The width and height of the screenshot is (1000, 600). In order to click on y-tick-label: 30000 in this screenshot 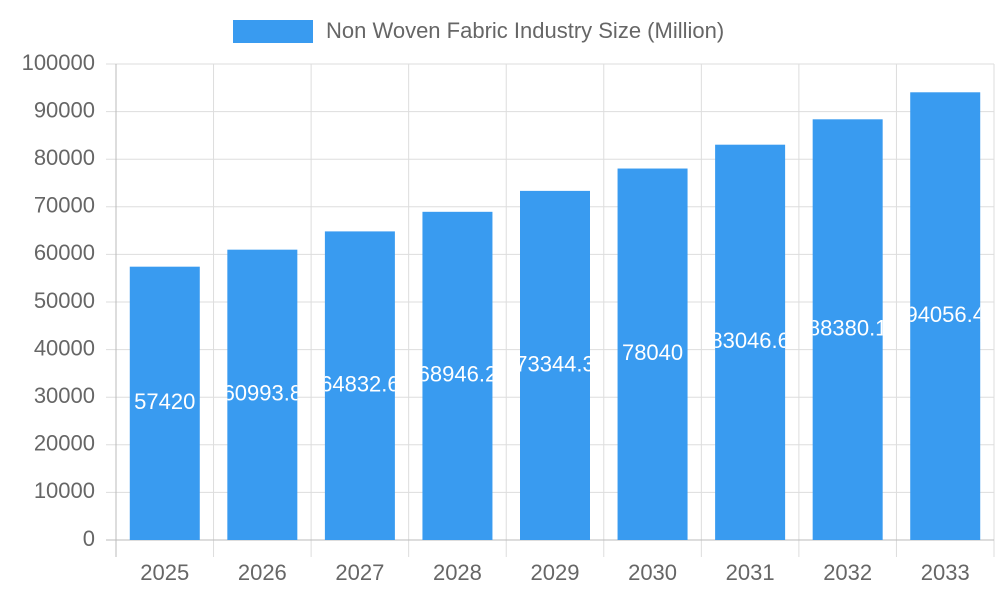, I will do `click(64, 395)`.